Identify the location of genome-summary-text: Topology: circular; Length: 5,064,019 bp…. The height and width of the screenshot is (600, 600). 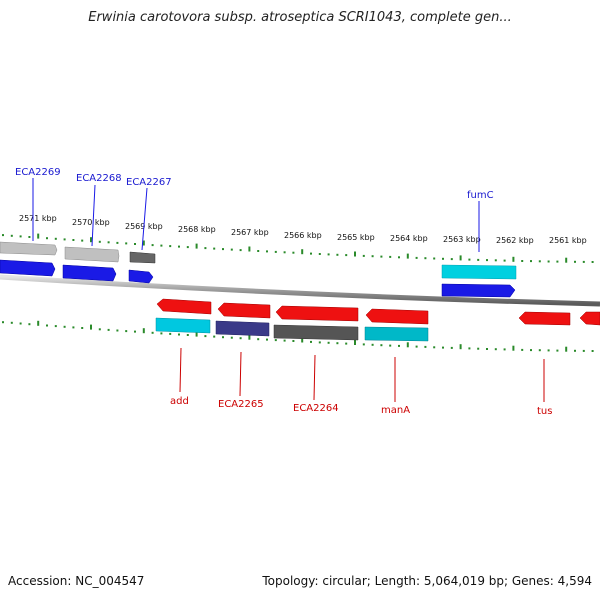
(427, 581).